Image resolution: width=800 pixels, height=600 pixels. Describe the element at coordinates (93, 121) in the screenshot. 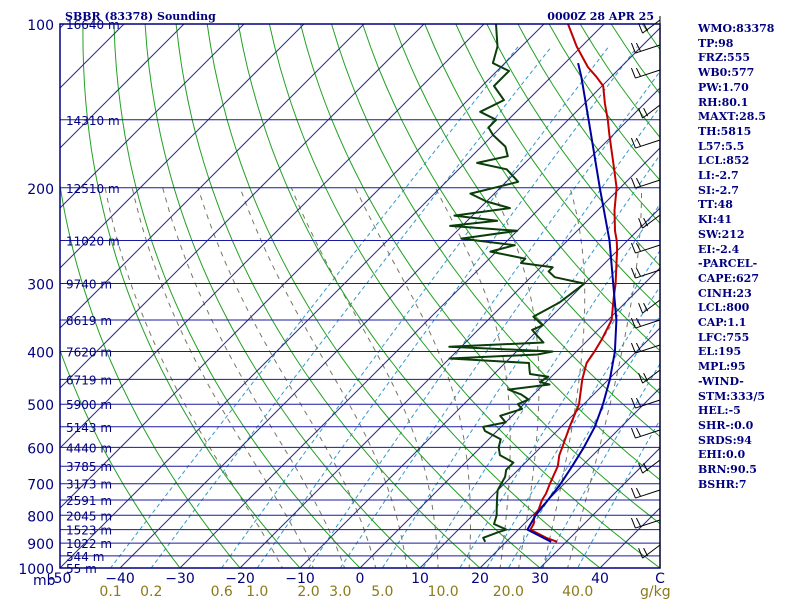

I see `height-label: 14310 m` at that location.